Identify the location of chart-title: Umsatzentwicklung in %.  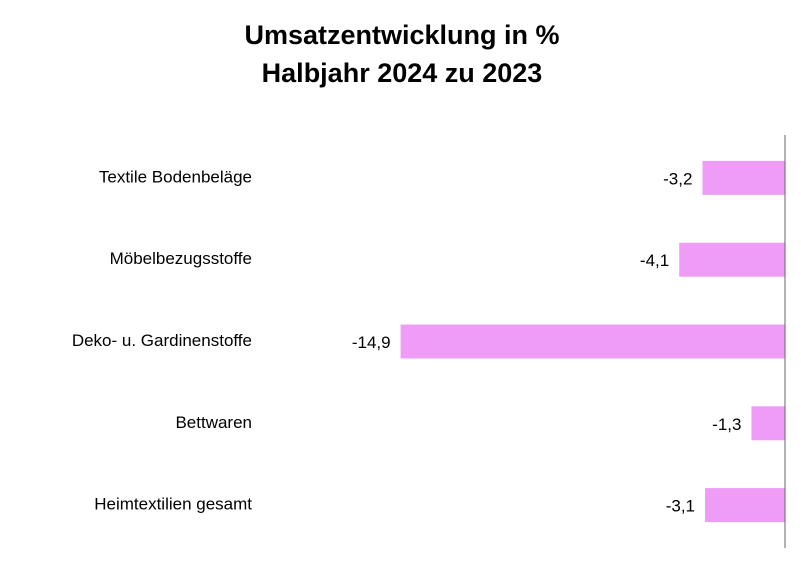
(401, 35).